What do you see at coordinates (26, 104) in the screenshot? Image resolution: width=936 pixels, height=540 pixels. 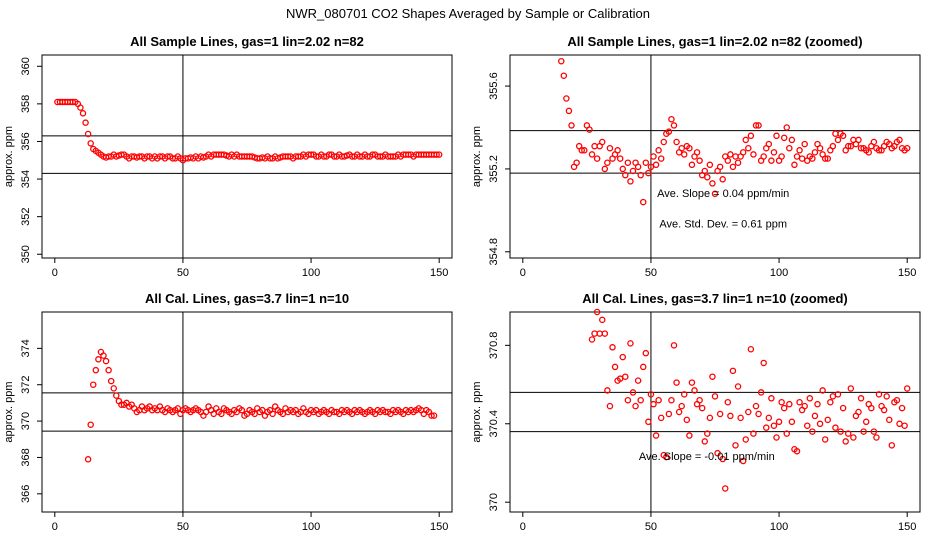 I see `y-tick-label: 358` at bounding box center [26, 104].